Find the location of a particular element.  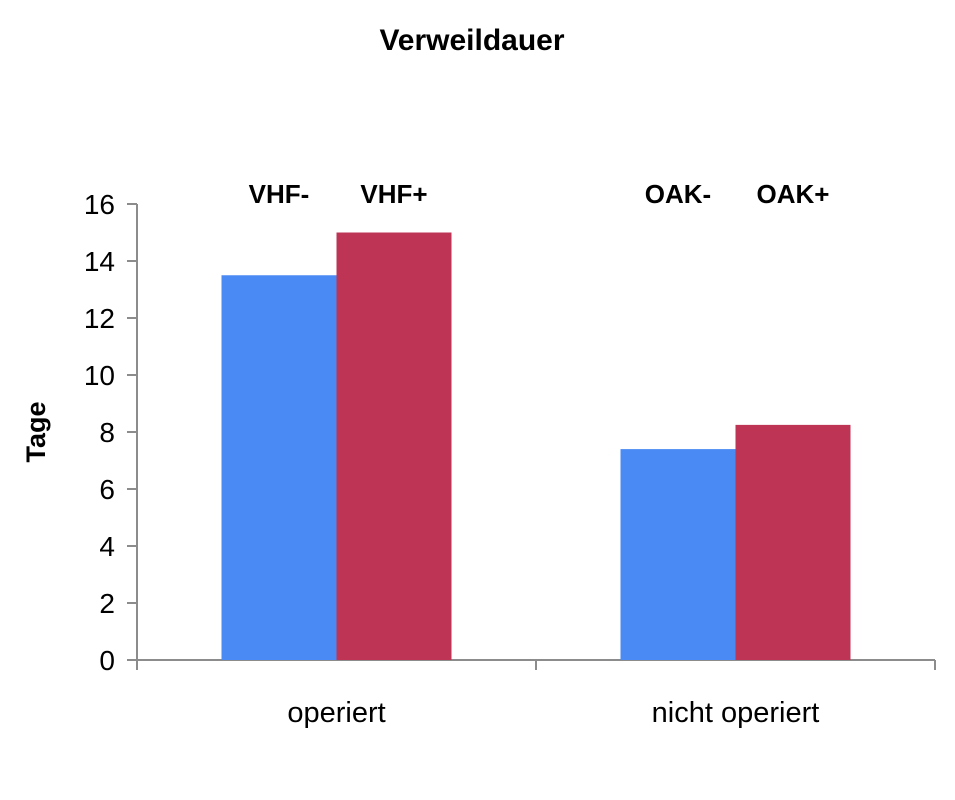

y-tick-label: 2 is located at coordinates (107, 603).